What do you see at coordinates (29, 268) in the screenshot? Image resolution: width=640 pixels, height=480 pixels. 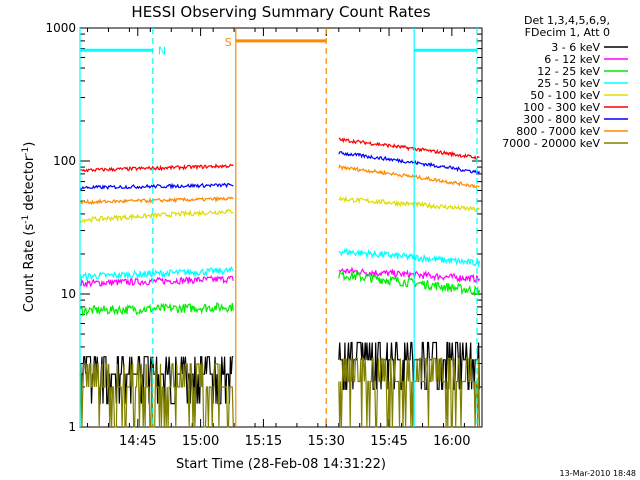 I see `y-axis-label-base: Count Rate (s` at bounding box center [29, 268].